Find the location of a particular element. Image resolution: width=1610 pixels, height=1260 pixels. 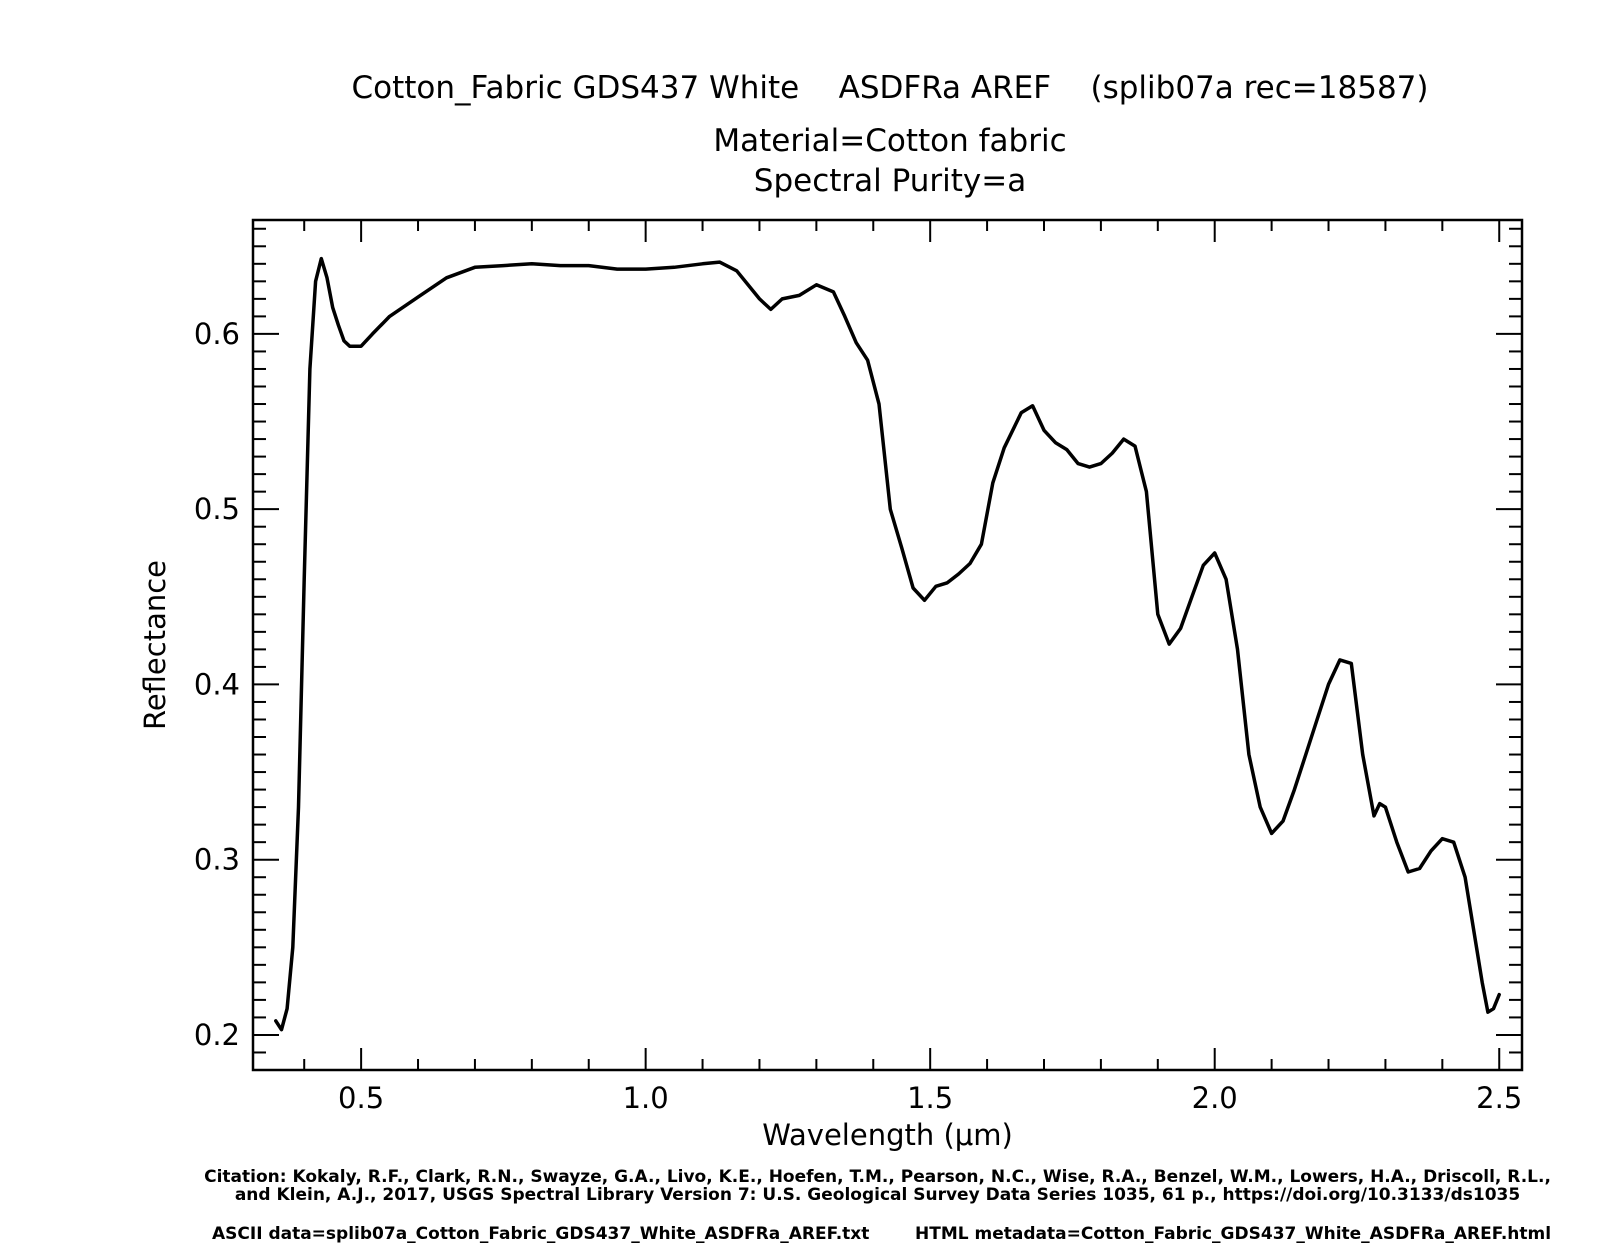

y-tick-label: 0.4 is located at coordinates (217, 684).